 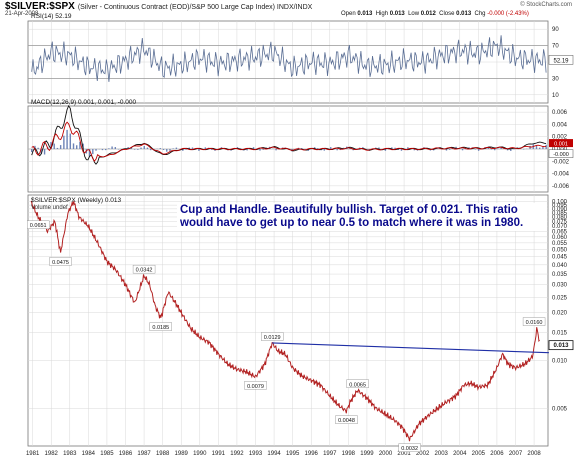 What do you see at coordinates (365, 14) in the screenshot?
I see `open-value: 0.013` at bounding box center [365, 14].